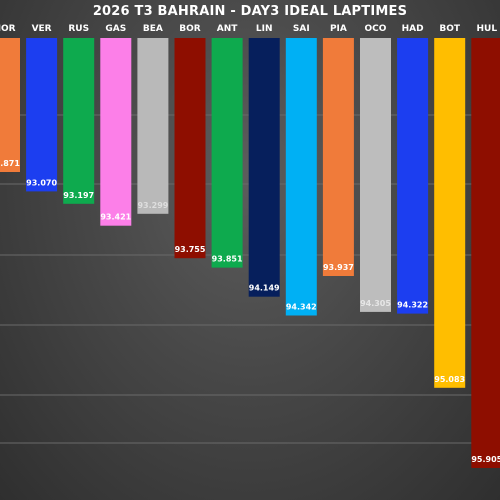  I want to click on value-label-hul: 95.905, so click(485, 459).